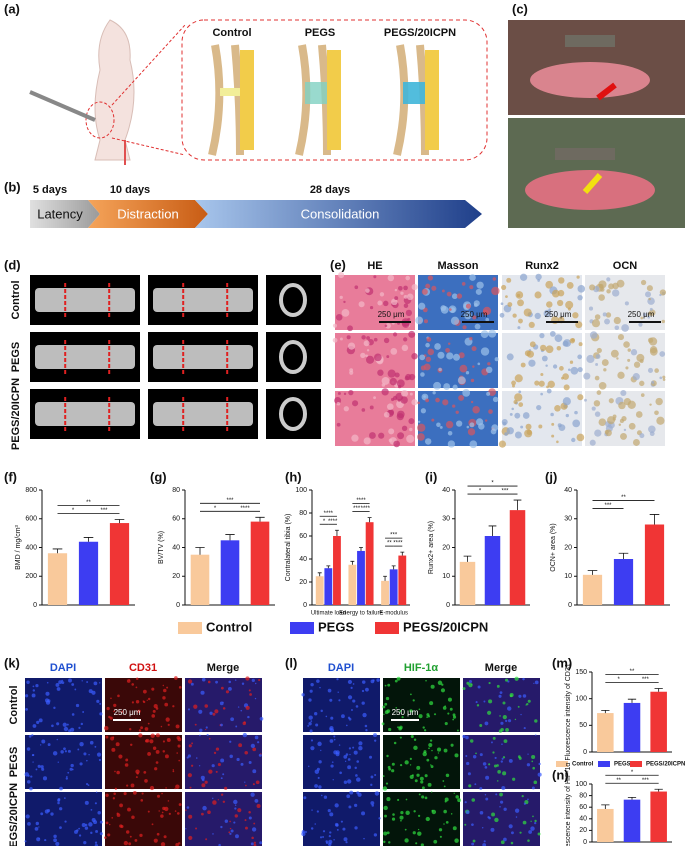  I want to click on bone-section, so click(293, 414).